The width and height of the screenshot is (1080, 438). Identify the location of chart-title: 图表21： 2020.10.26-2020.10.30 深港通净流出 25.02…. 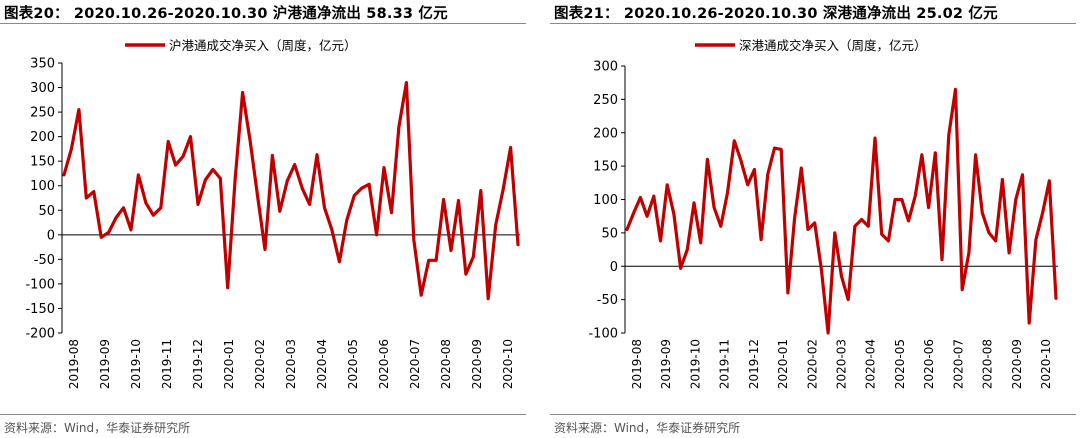
(776, 14).